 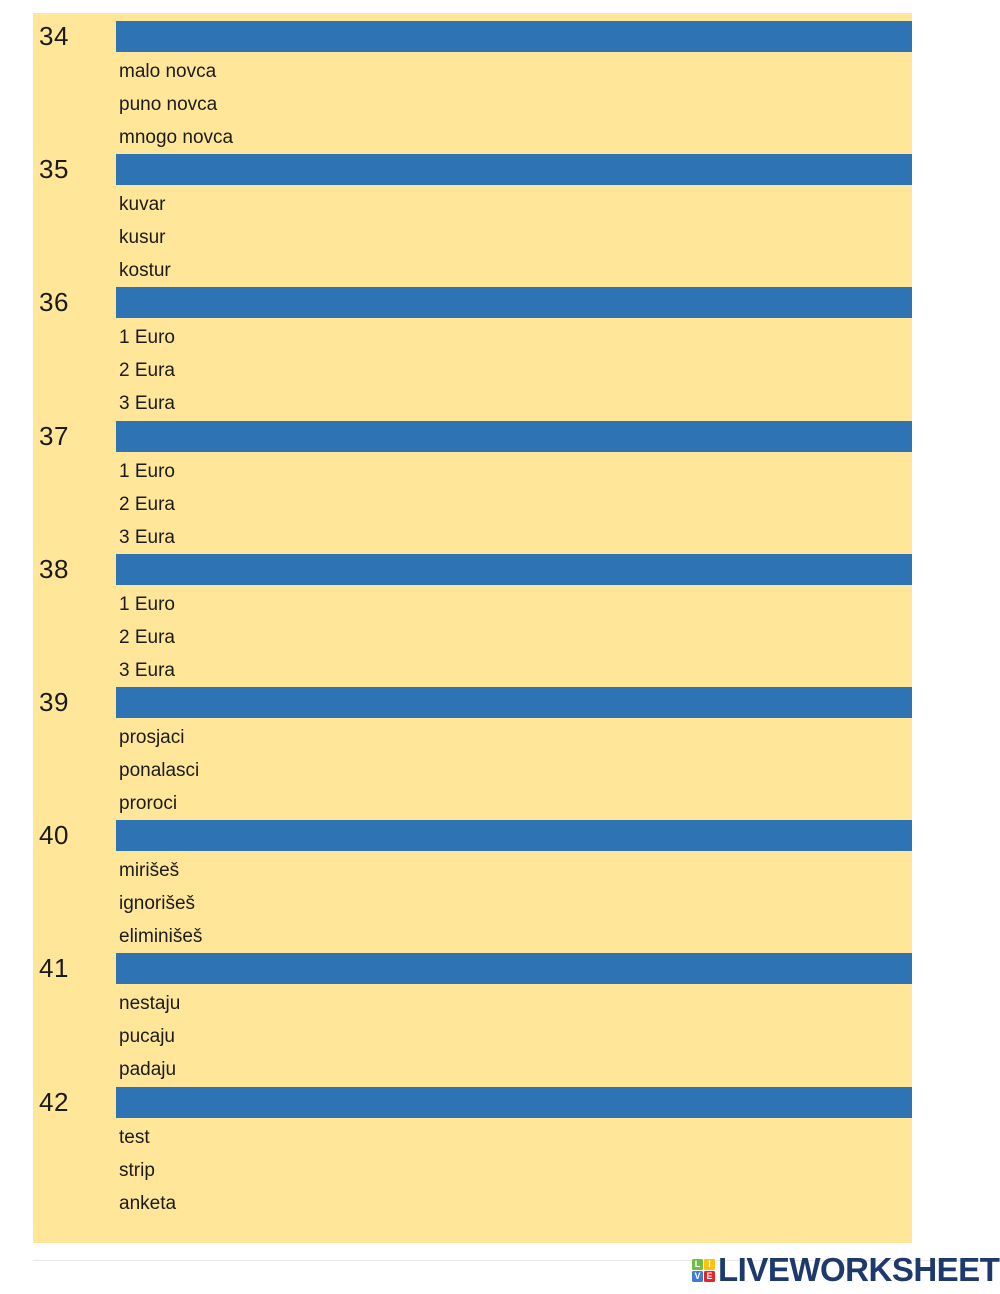 I want to click on liveworksheets-logo: L I V E LIVEWORKSHEETS, so click(x=846, y=1270).